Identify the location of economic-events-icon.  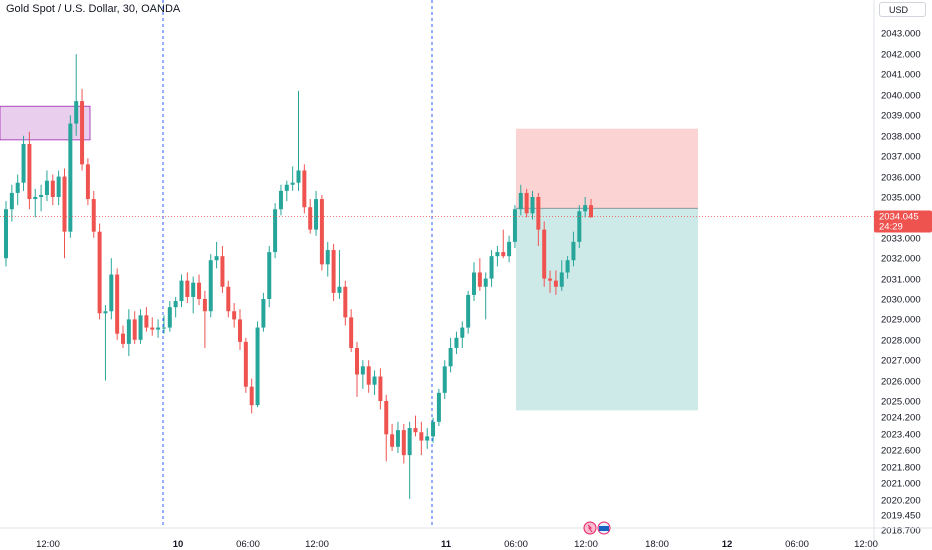
(597, 528).